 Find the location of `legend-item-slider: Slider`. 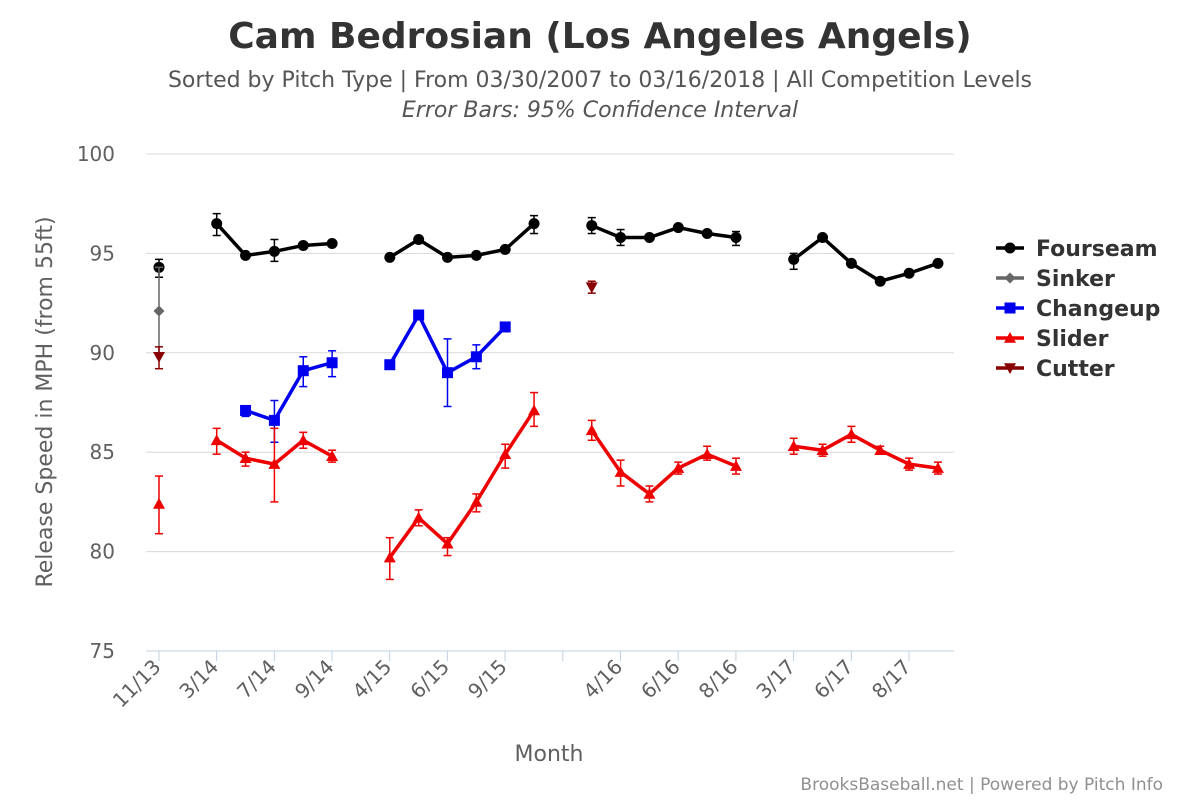

legend-item-slider: Slider is located at coordinates (1052, 339).